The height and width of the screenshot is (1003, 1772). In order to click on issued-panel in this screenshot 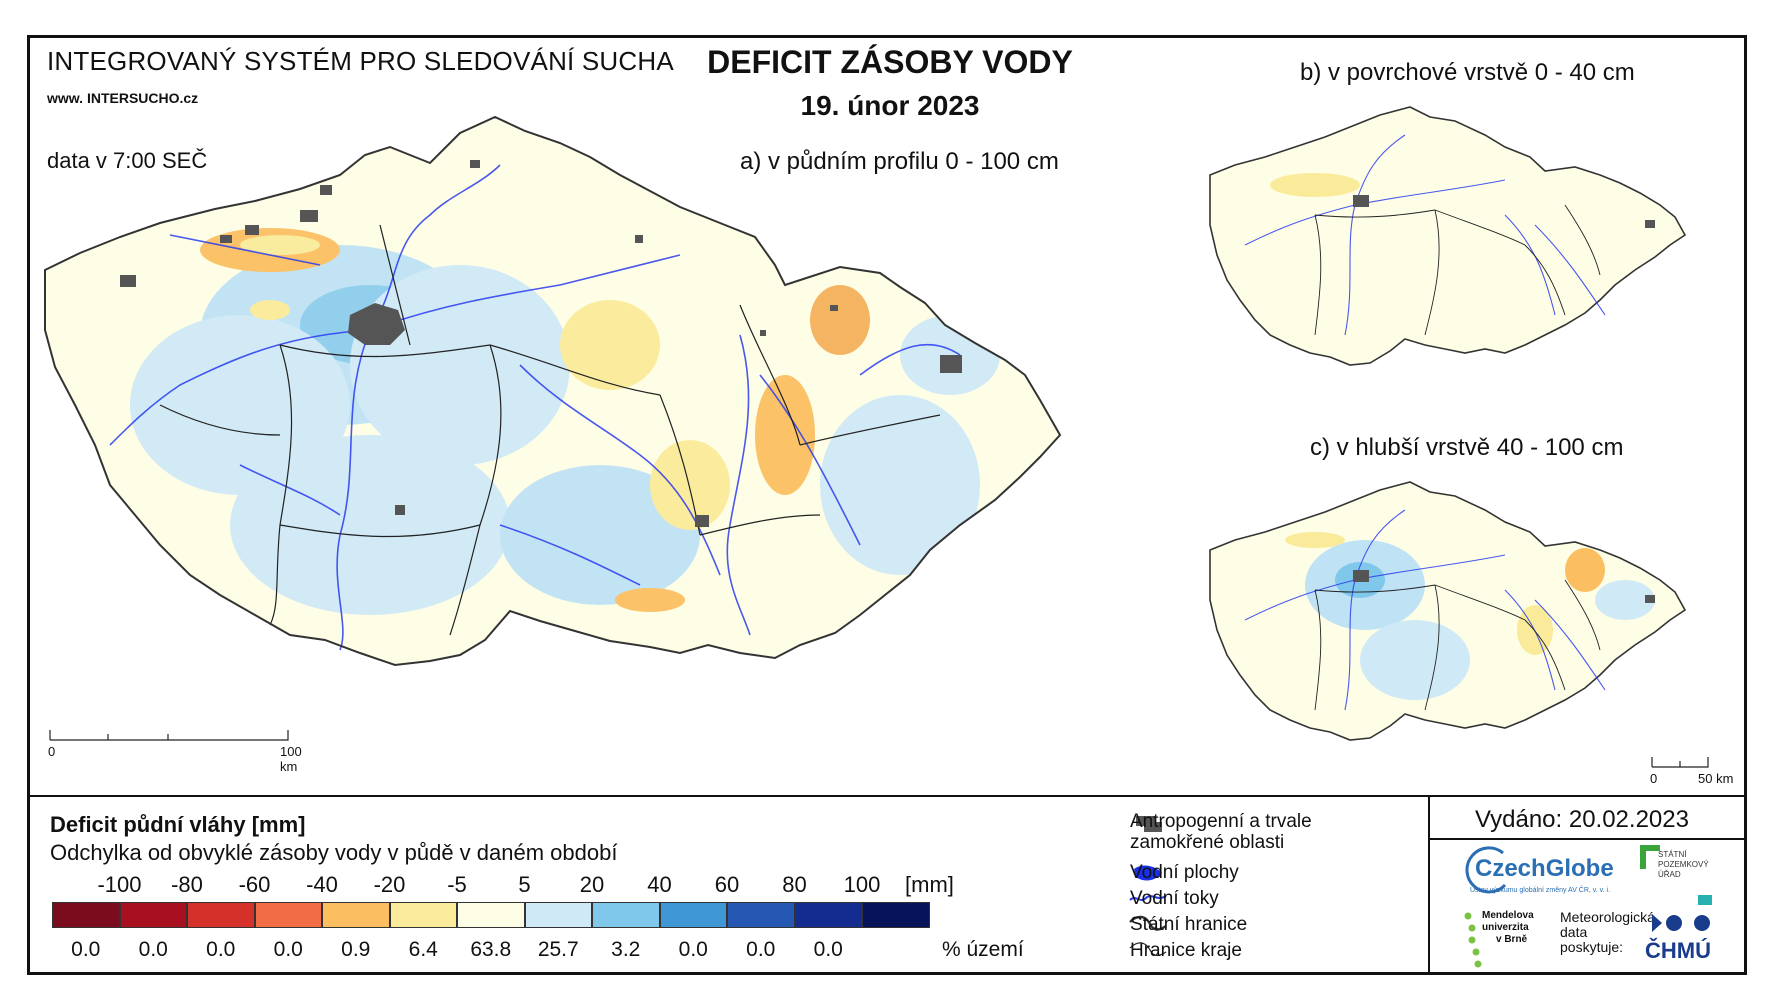, I will do `click(1588, 886)`.